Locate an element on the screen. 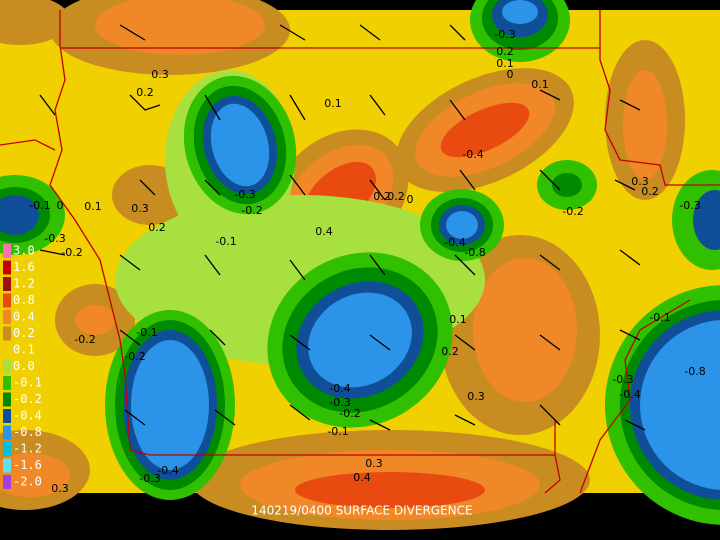 The height and width of the screenshot is (540, 720). legend-label: -0.4 is located at coordinates (27, 416).